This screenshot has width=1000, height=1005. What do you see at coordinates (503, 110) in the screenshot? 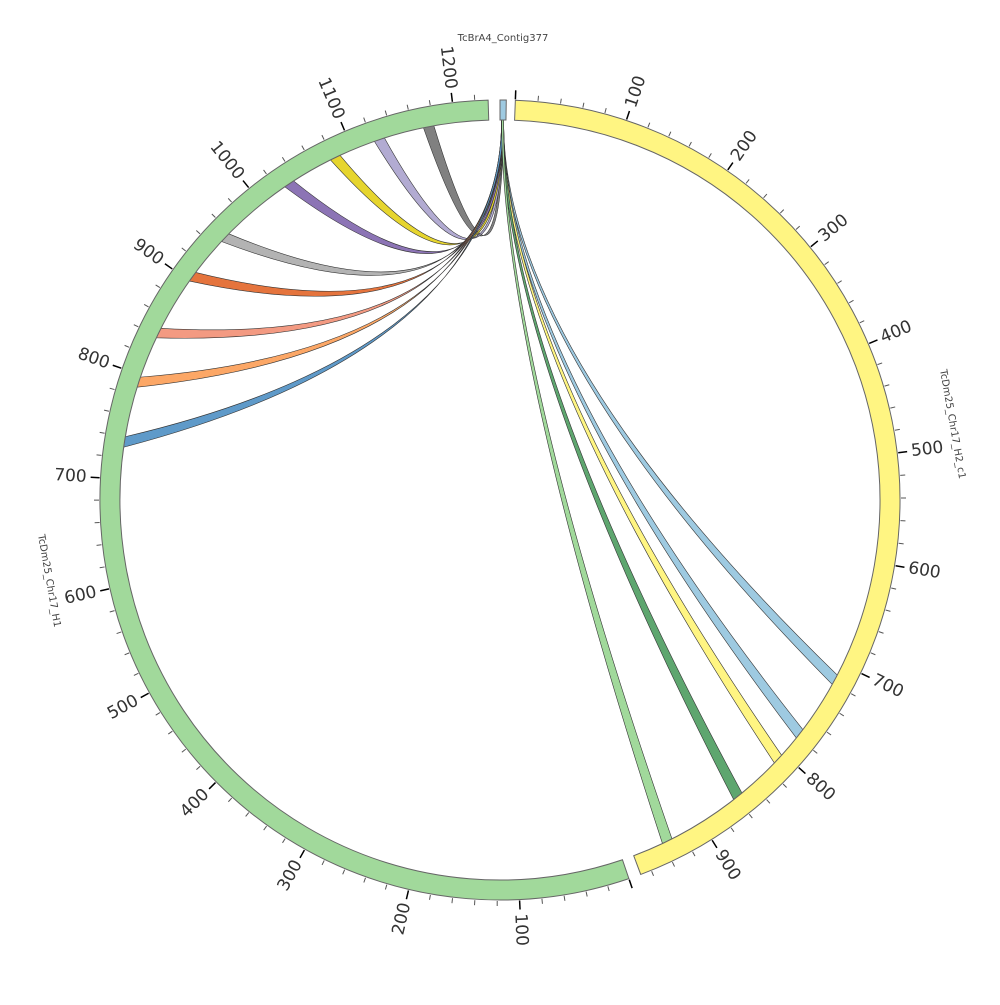
I see `ideogram-TcBrA4_Contig377` at bounding box center [503, 110].